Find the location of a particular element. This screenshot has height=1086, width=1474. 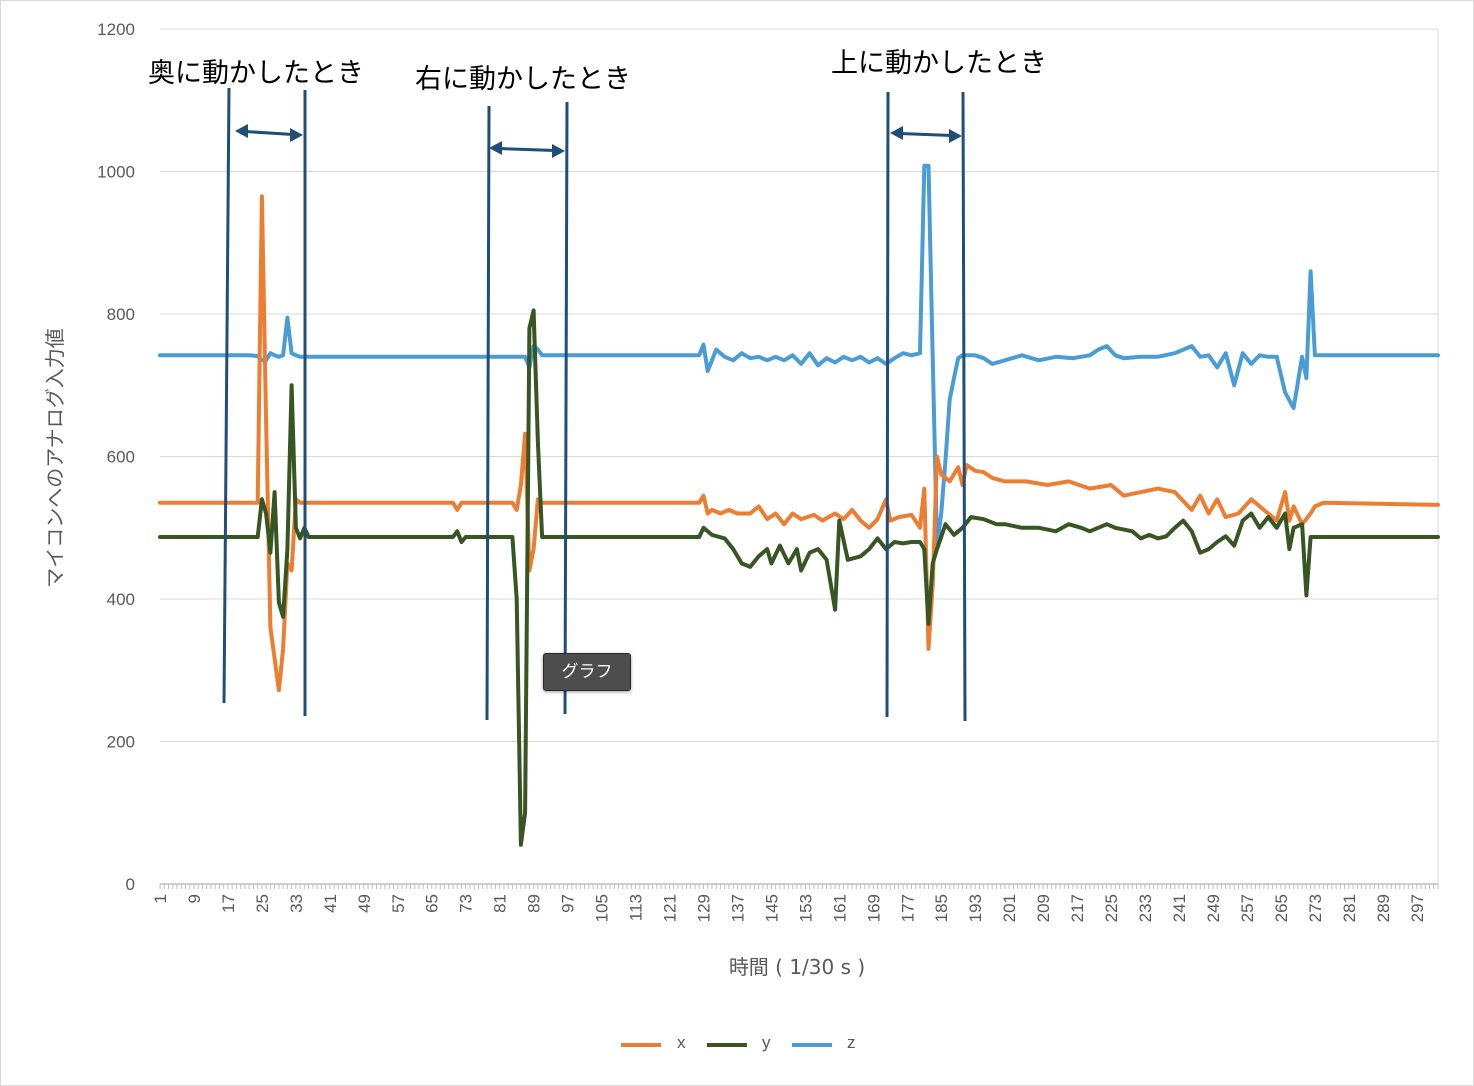

x-tick-label: 249 is located at coordinates (1213, 908).